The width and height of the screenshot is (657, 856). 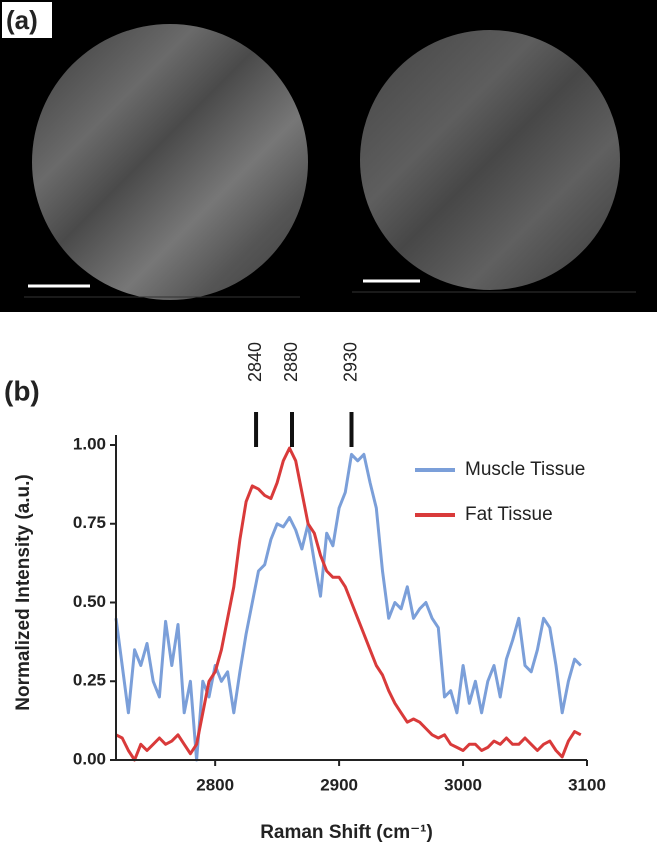 I want to click on x-tick-label: 3000, so click(x=463, y=784).